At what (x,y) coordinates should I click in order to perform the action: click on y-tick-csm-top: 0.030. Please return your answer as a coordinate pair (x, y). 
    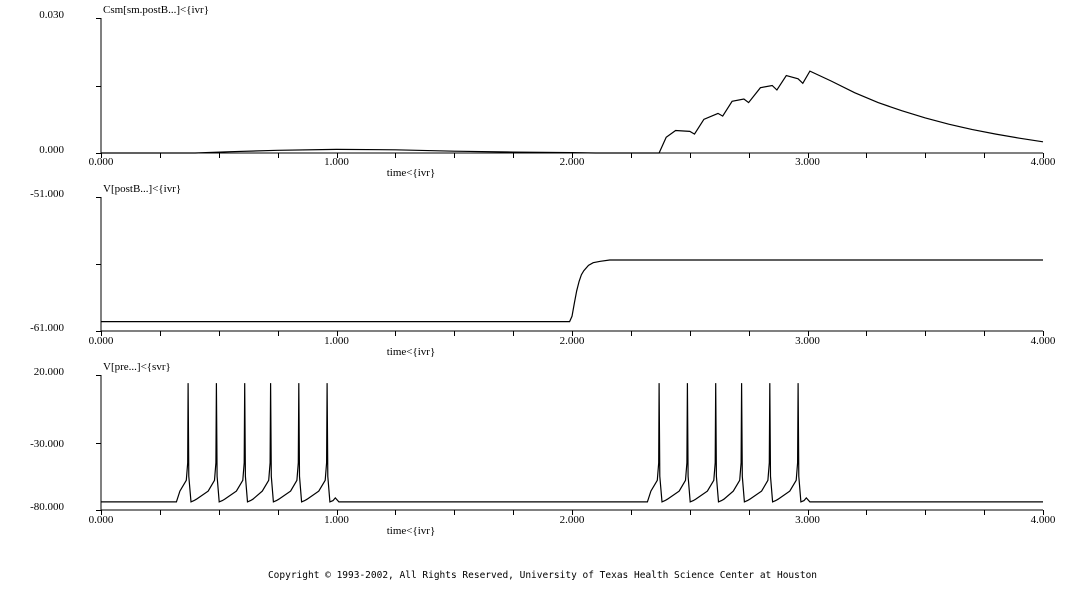
    Looking at the image, I should click on (51, 15).